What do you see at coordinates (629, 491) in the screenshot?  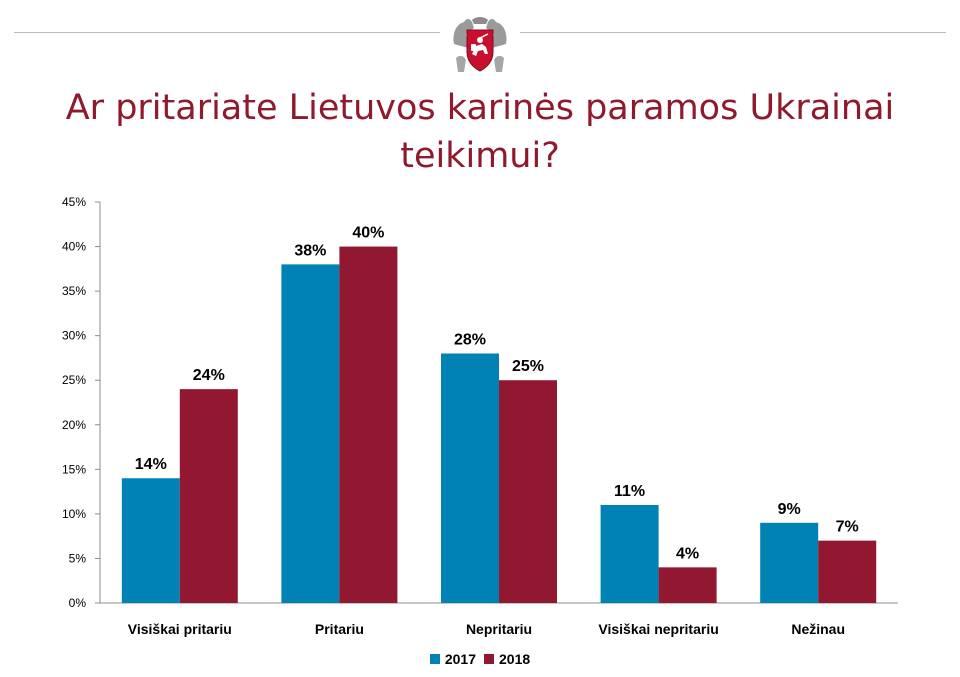 I see `data-label: 11%` at bounding box center [629, 491].